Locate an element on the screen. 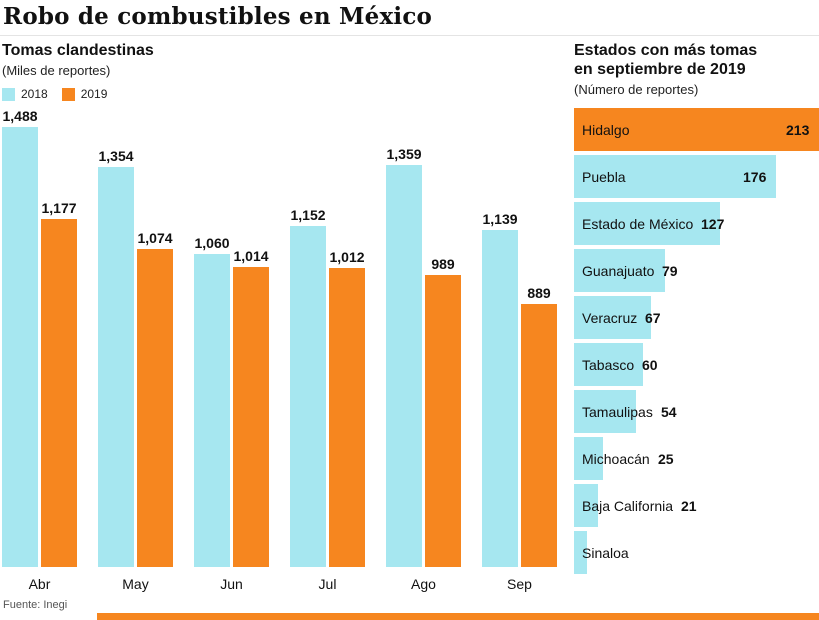  bar-group-ago: 1,359 989 Ago is located at coordinates (423, 369).